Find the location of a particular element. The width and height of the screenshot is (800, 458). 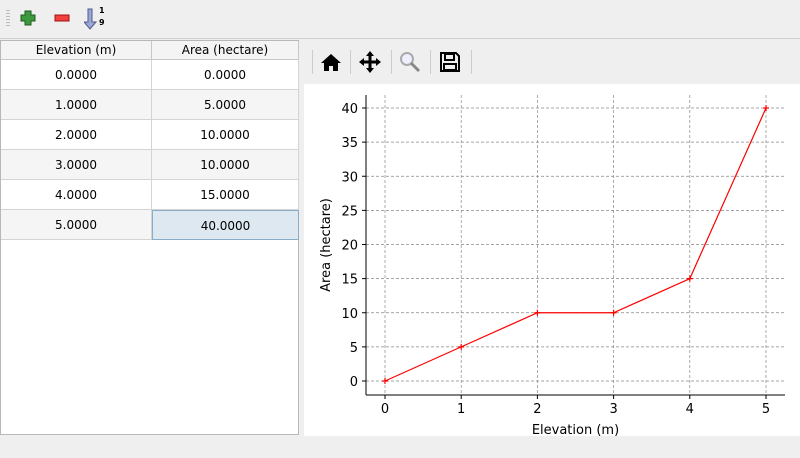

home-button is located at coordinates (331, 62).